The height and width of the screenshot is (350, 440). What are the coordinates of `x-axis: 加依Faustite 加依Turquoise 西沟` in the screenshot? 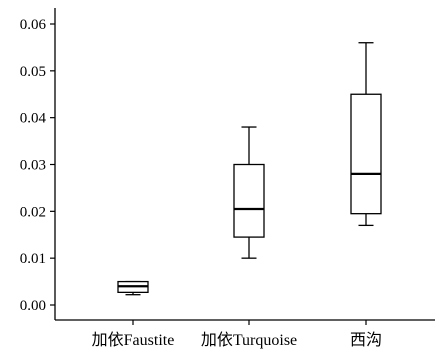 It's located at (245, 334).